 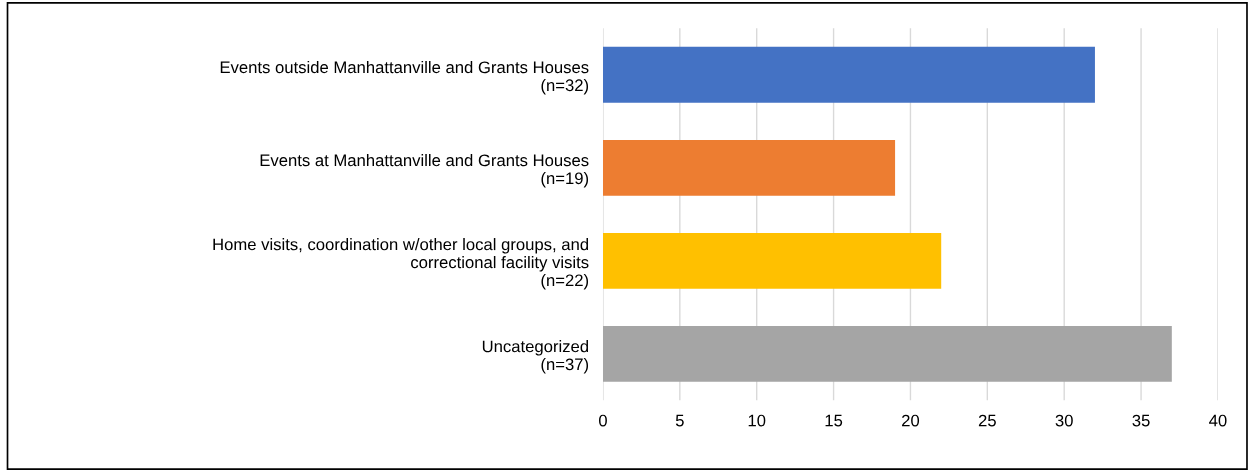 What do you see at coordinates (834, 420) in the screenshot?
I see `x-tick-label: 15` at bounding box center [834, 420].